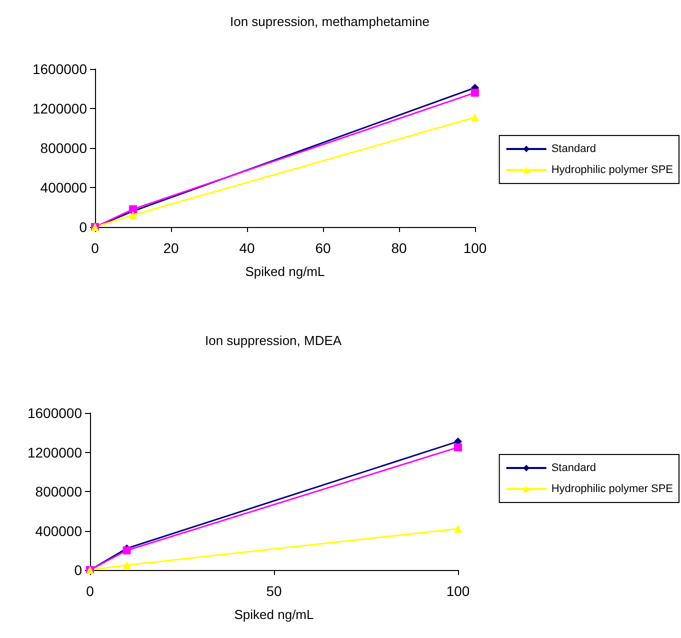 The height and width of the screenshot is (638, 681). I want to click on chart-title: Ion supression, methamphetamine, so click(330, 21).